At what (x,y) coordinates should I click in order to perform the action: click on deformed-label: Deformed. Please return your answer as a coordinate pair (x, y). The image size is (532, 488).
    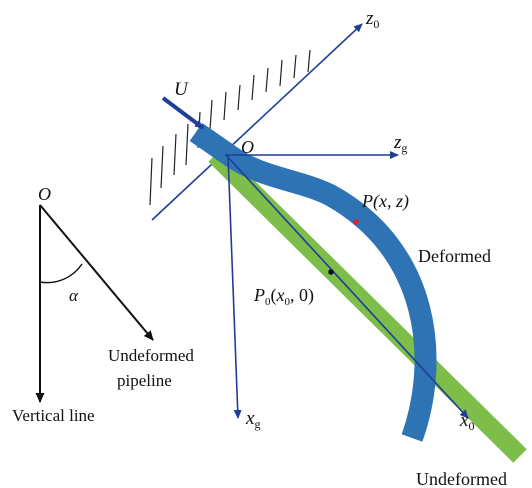
    Looking at the image, I should click on (454, 256).